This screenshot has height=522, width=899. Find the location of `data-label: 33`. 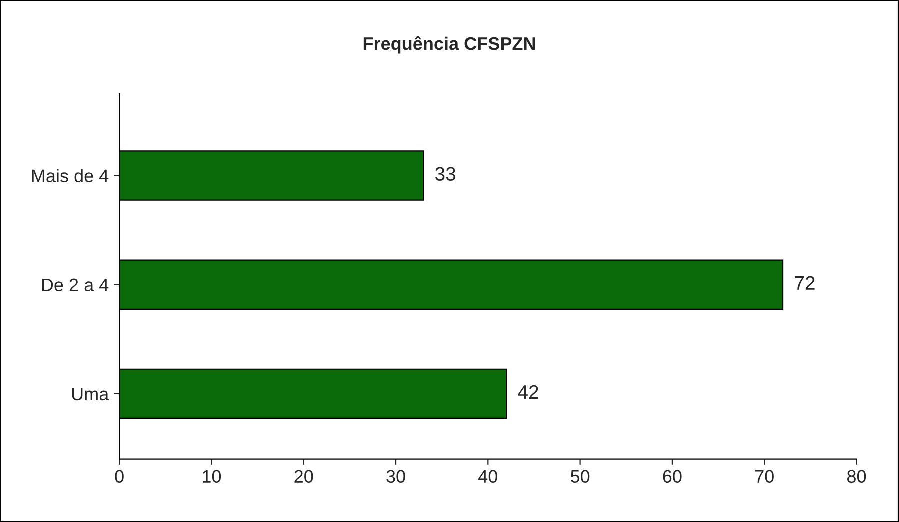

data-label: 33 is located at coordinates (446, 174).